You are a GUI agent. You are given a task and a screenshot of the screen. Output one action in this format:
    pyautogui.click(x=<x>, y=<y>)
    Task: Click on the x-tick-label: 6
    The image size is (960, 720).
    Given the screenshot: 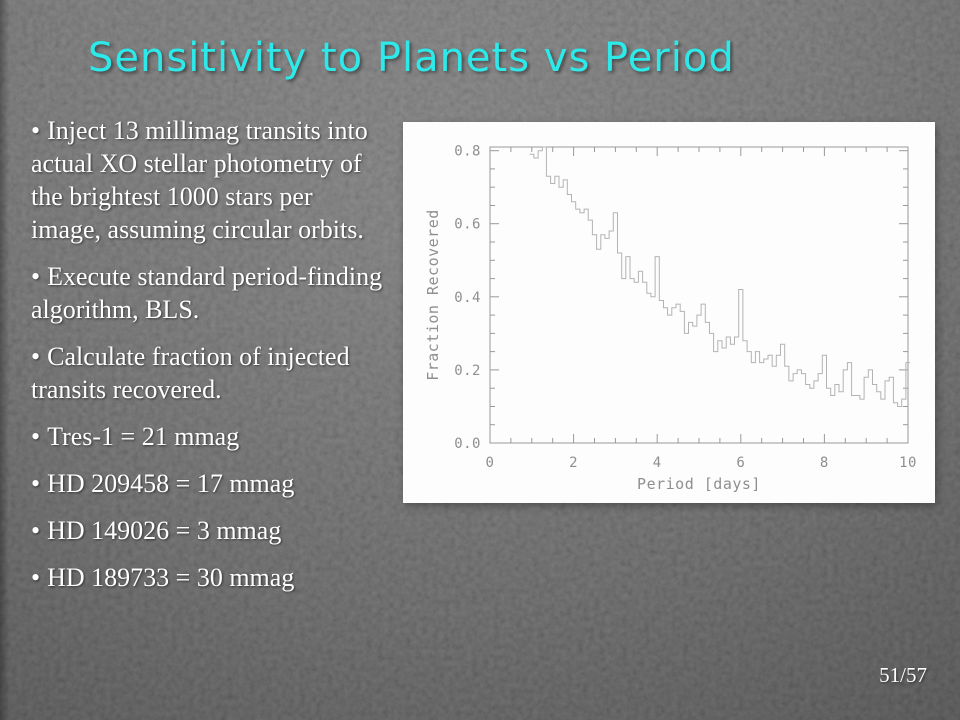 What is the action you would take?
    pyautogui.click(x=740, y=463)
    